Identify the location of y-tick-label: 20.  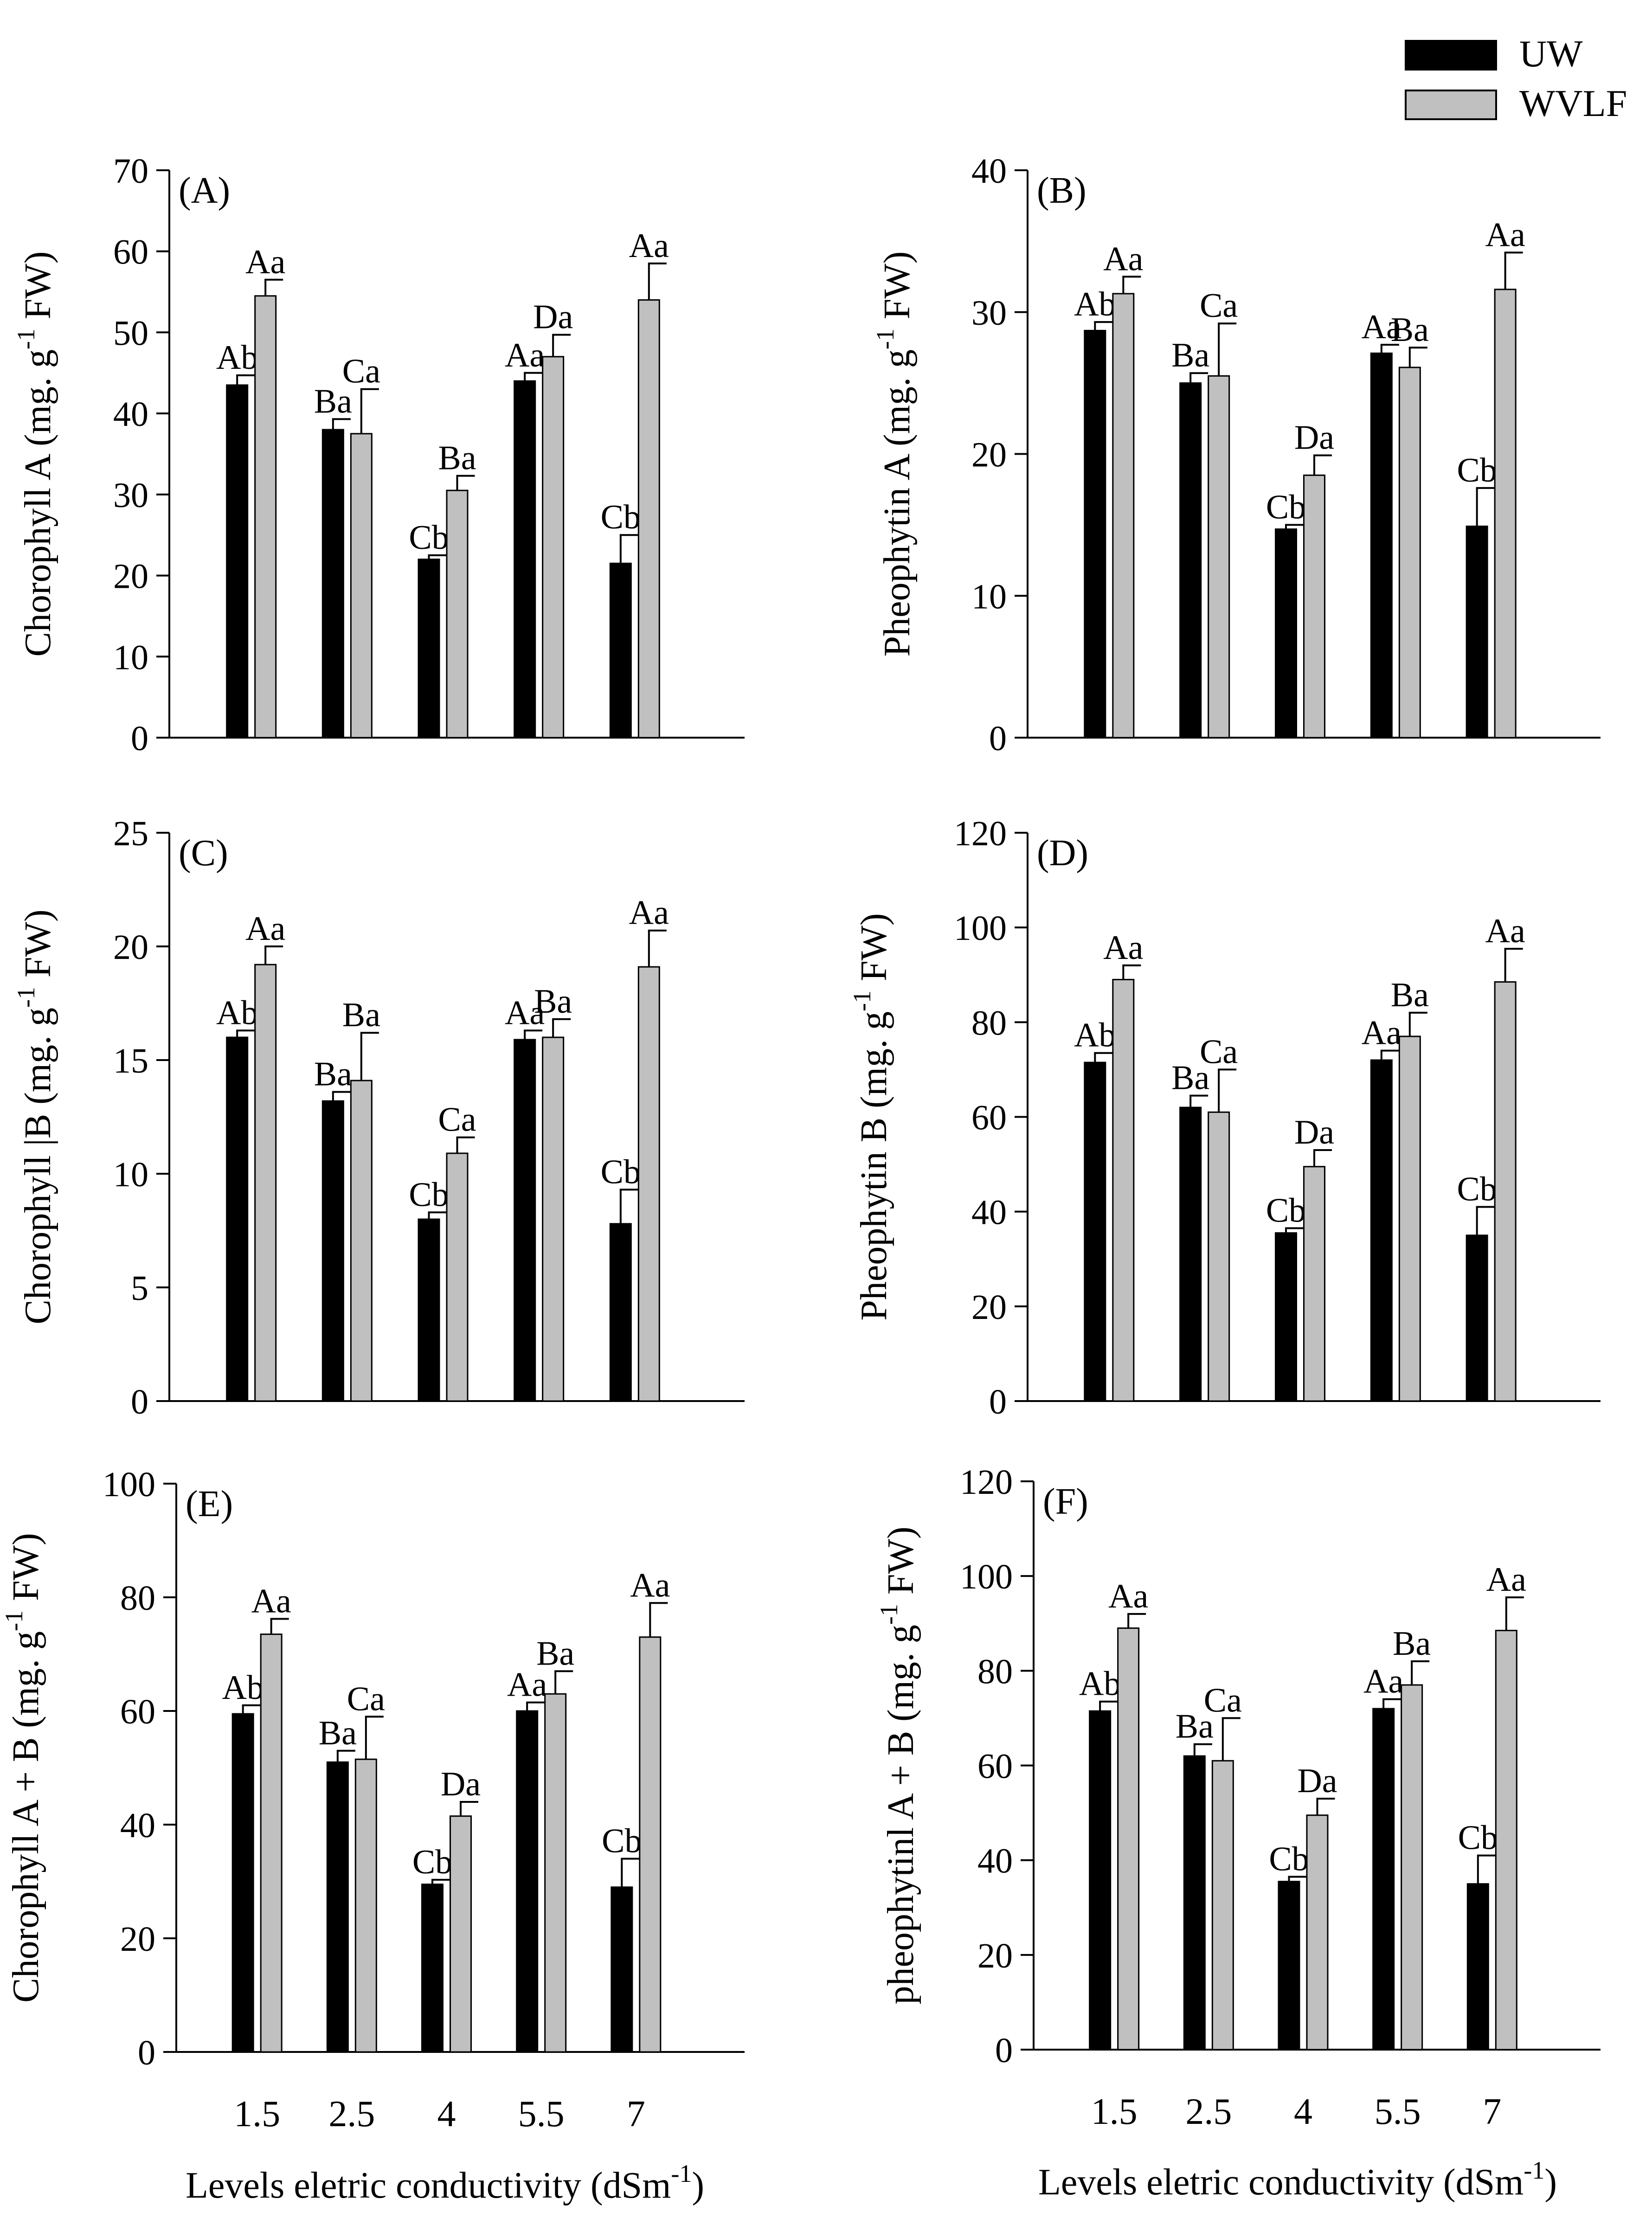
(989, 455).